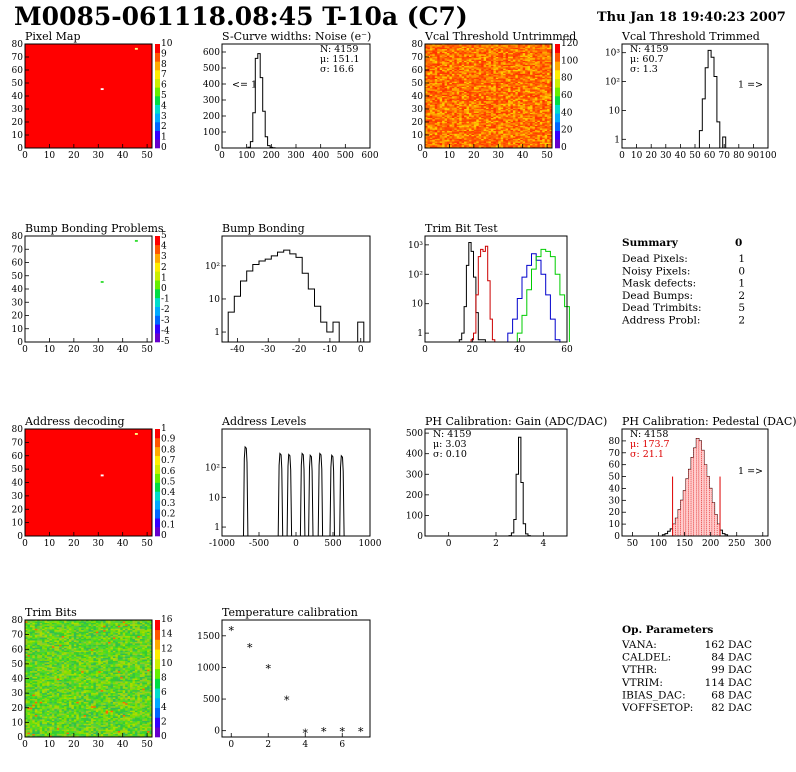 This screenshot has height=772, width=796. What do you see at coordinates (212, 469) in the screenshot?
I see `y-tick-label: 10²` at bounding box center [212, 469].